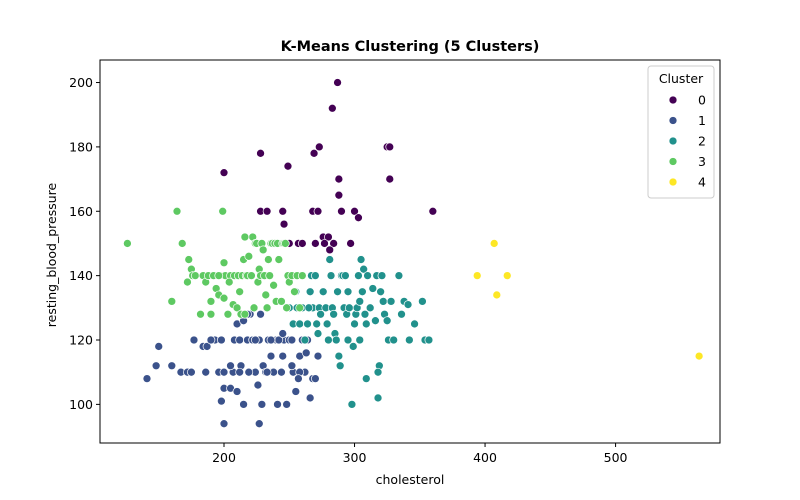 This screenshot has width=800, height=500. What do you see at coordinates (410, 47) in the screenshot?
I see `chart-title: K-Means Clustering (5 Clusters)` at bounding box center [410, 47].